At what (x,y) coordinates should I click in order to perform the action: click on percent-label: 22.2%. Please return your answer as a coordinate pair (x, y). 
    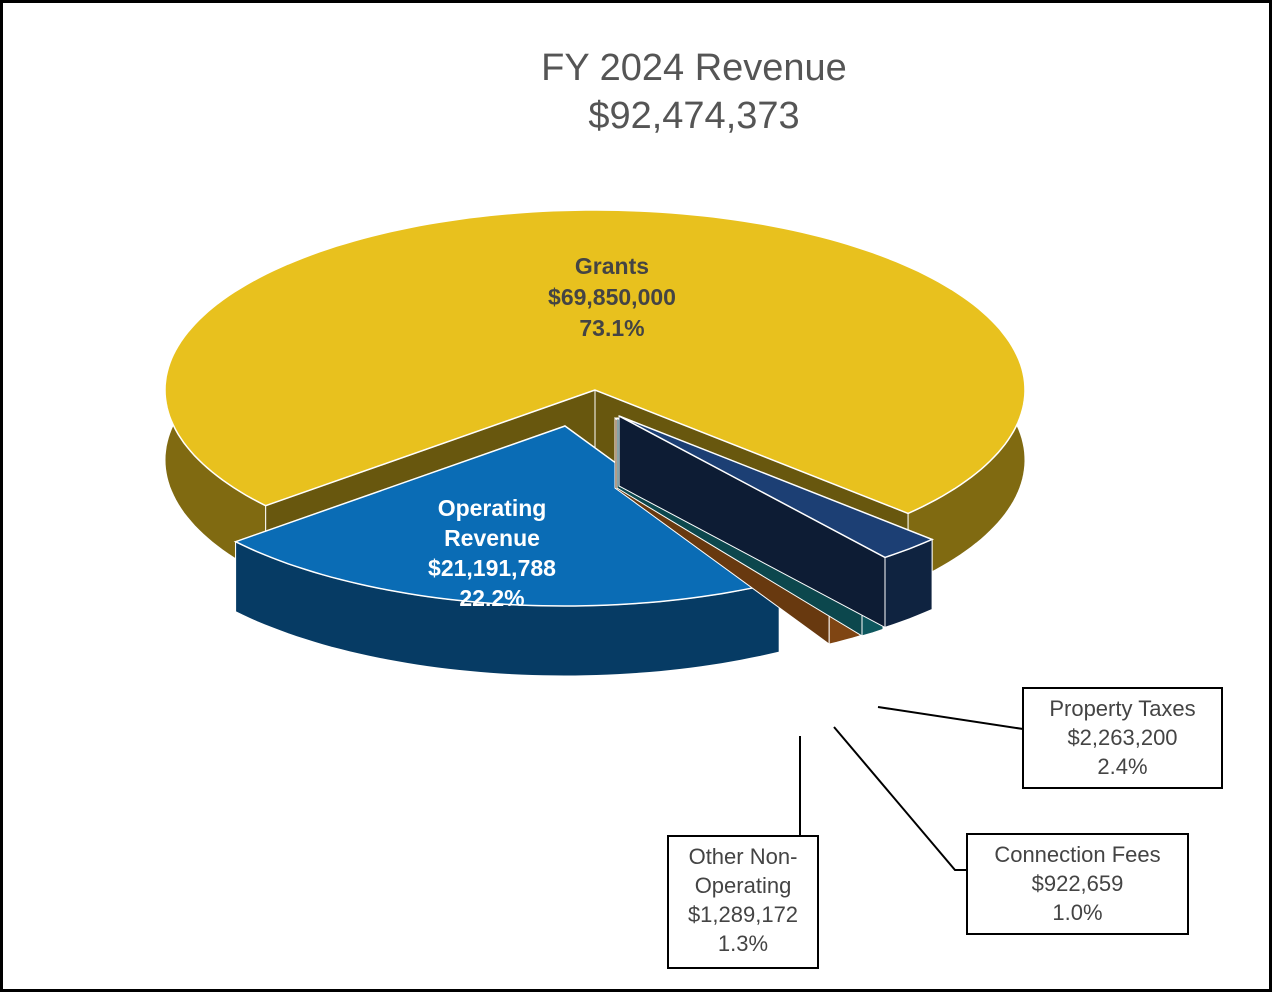
    Looking at the image, I should click on (491, 598).